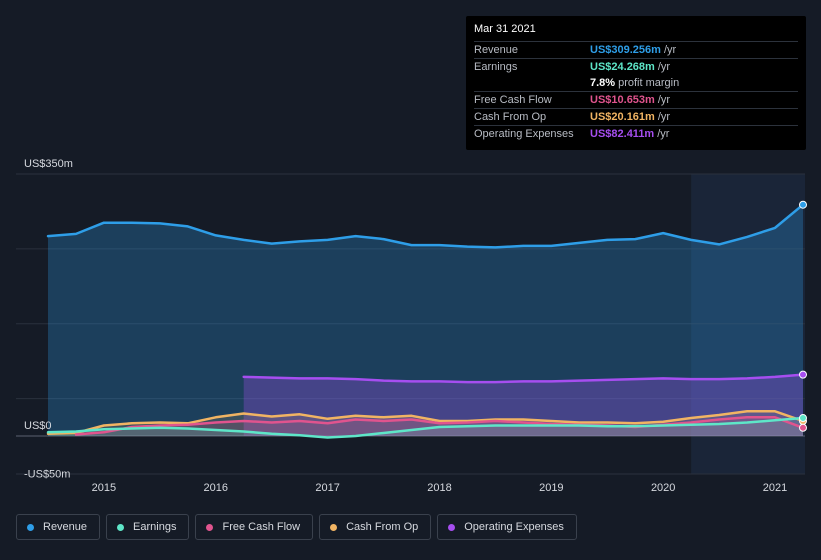  What do you see at coordinates (327, 488) in the screenshot?
I see `x-axis-label: 2017` at bounding box center [327, 488].